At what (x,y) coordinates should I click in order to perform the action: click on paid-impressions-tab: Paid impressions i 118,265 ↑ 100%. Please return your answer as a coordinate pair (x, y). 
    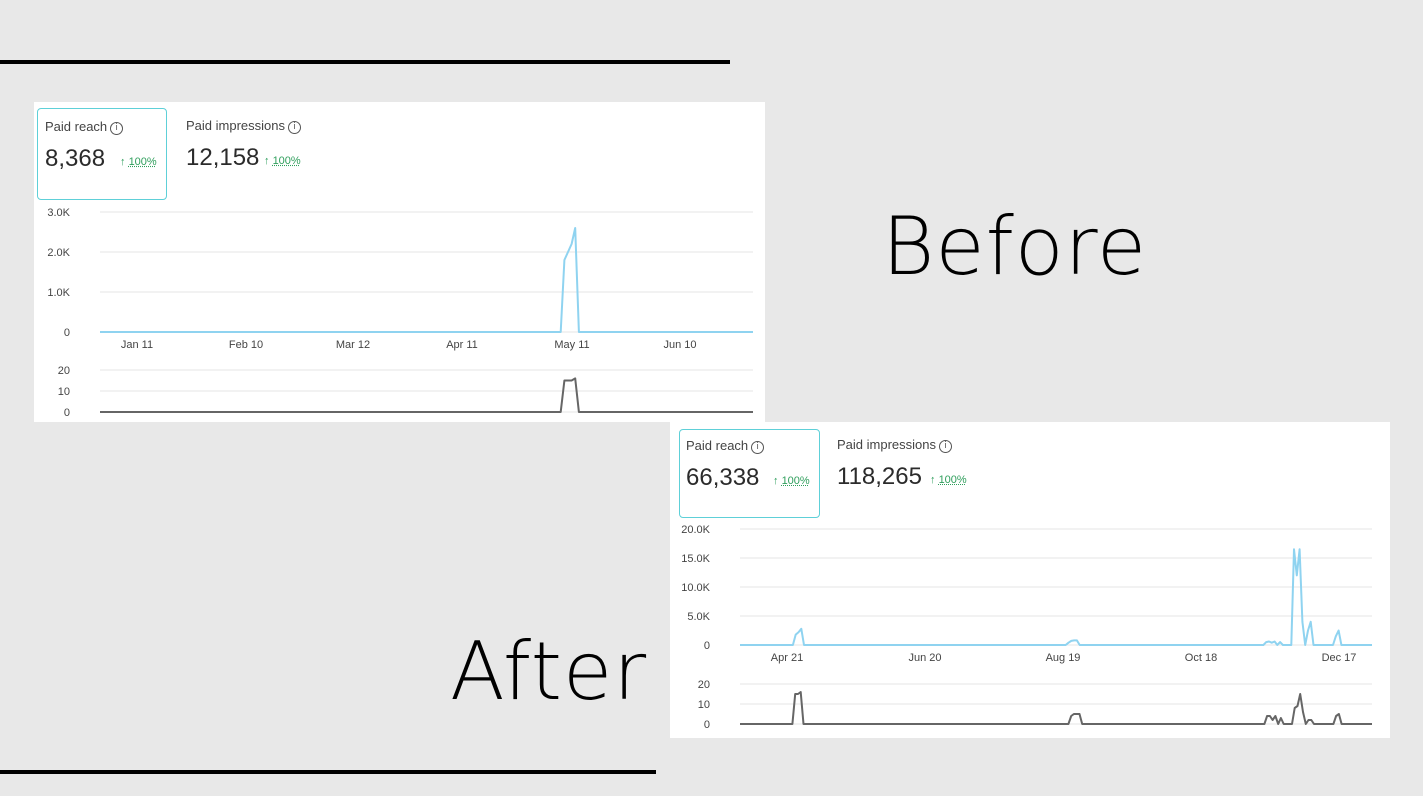
    Looking at the image, I should click on (915, 472).